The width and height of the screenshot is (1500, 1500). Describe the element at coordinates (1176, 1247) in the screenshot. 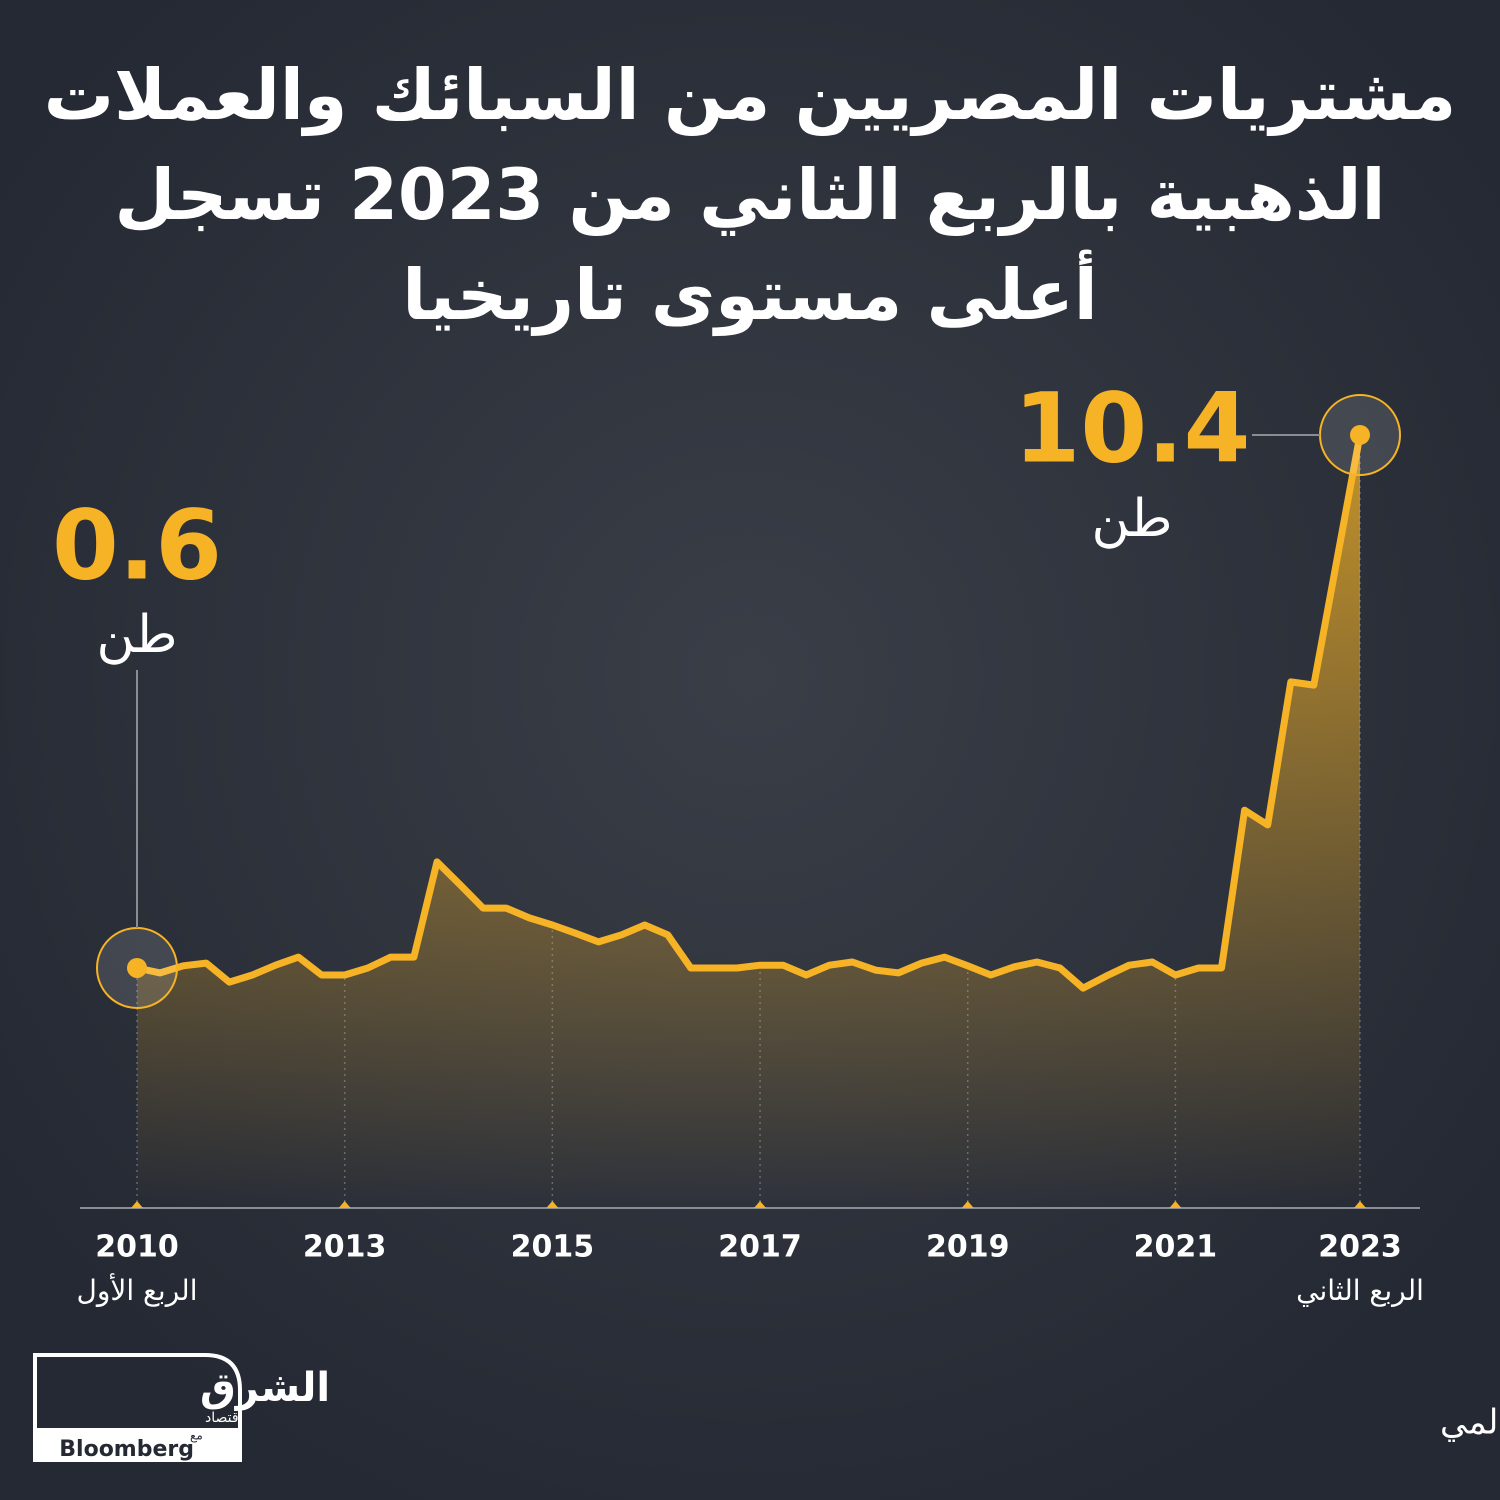

I see `x-tick-label: 2021` at that location.